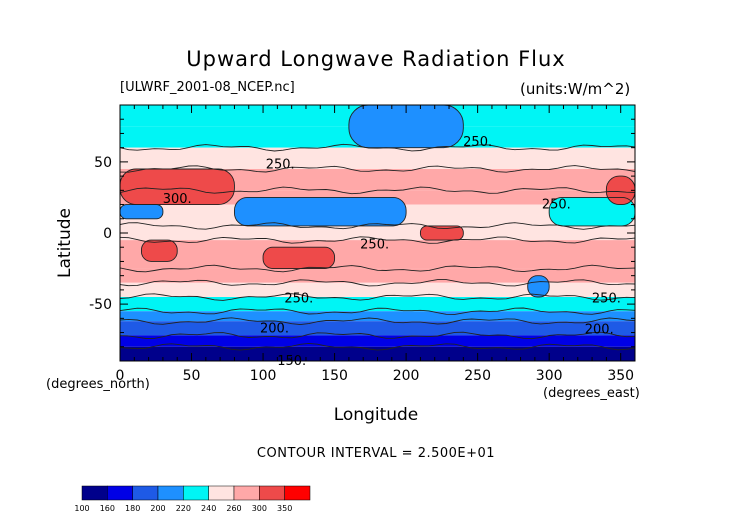  What do you see at coordinates (406, 376) in the screenshot?
I see `x-tick-label-4: 200` at bounding box center [406, 376].